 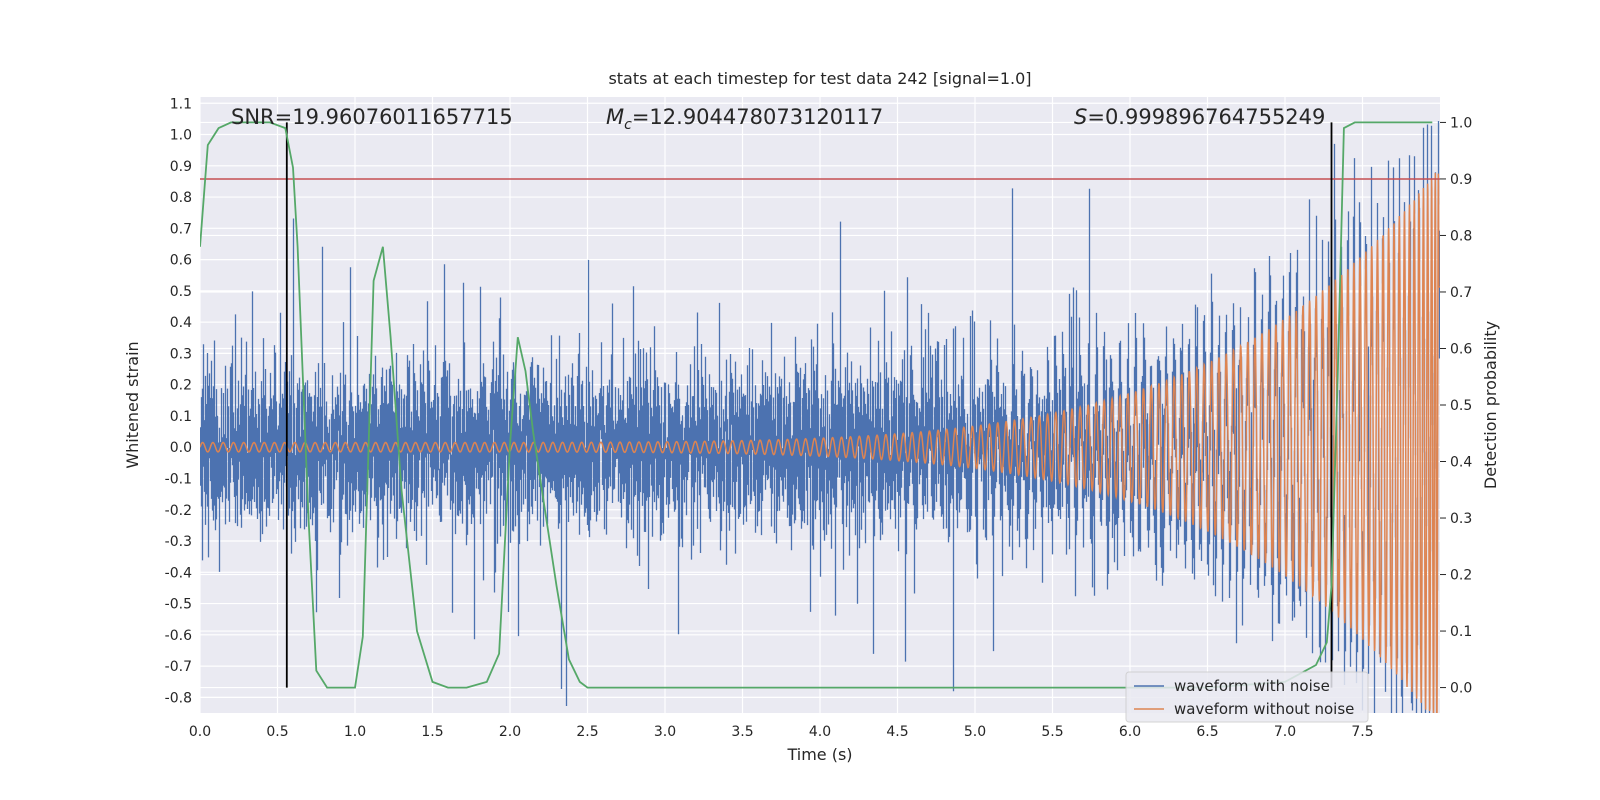 What do you see at coordinates (1461, 463) in the screenshot?
I see `y-right-tick-label: 0.4` at bounding box center [1461, 463].